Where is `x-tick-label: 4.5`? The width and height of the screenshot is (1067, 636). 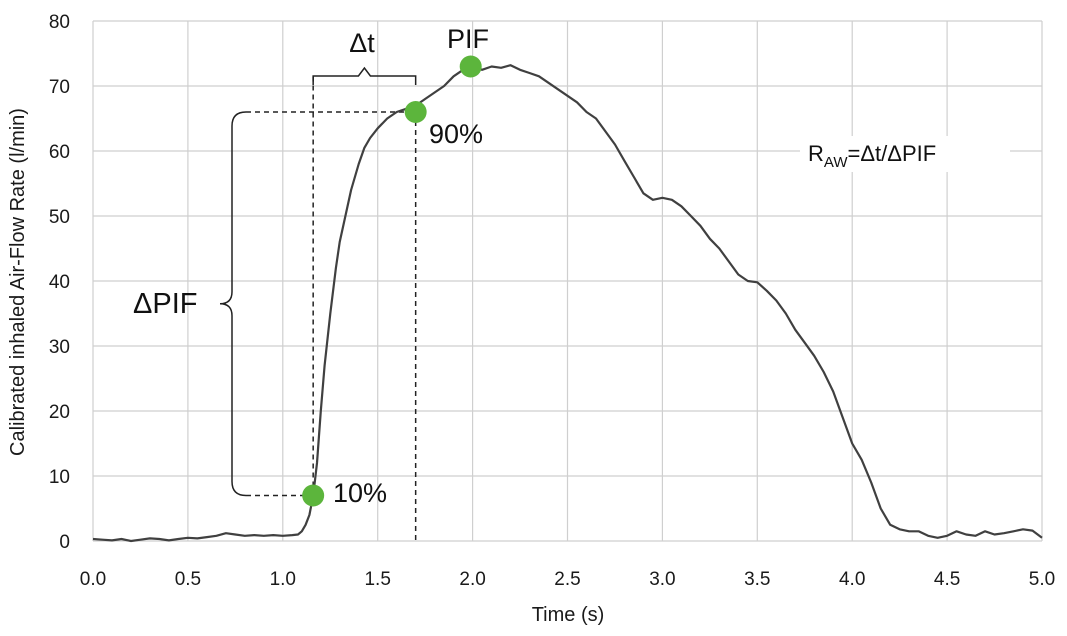 x-tick-label: 4.5 is located at coordinates (947, 579).